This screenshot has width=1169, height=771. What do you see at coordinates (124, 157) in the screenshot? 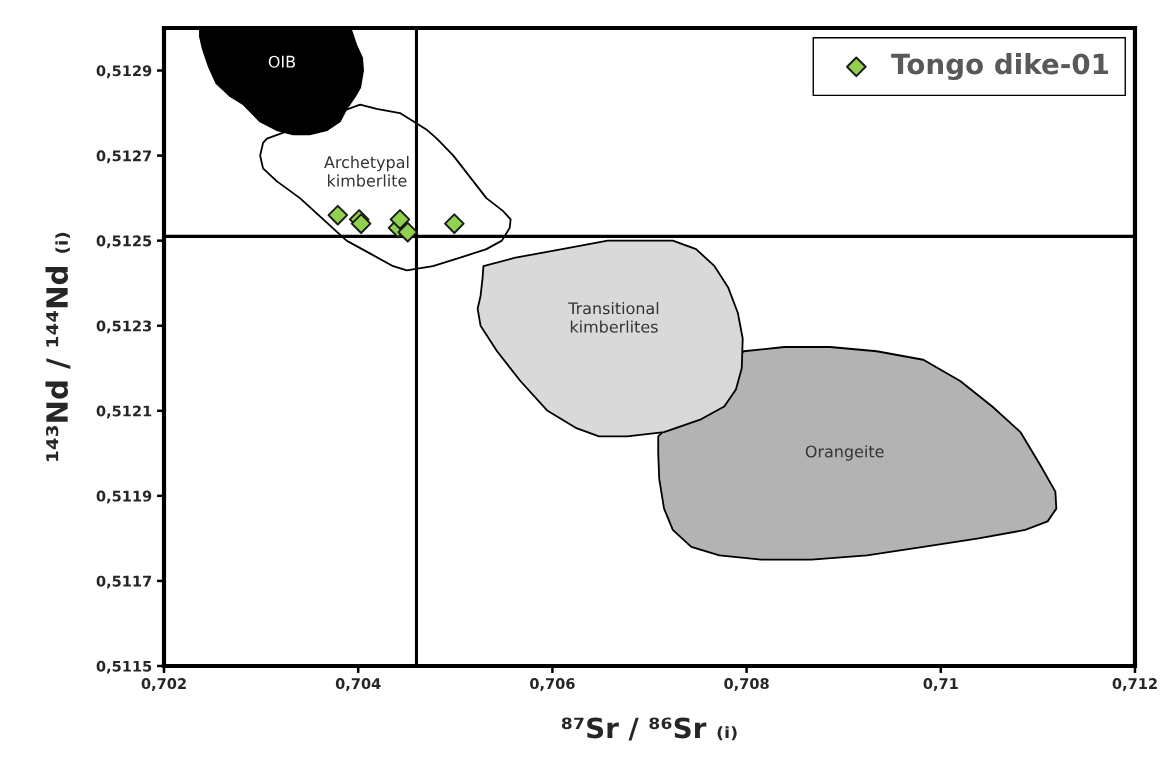
I see `y-tick-label: 0,5127` at bounding box center [124, 157].